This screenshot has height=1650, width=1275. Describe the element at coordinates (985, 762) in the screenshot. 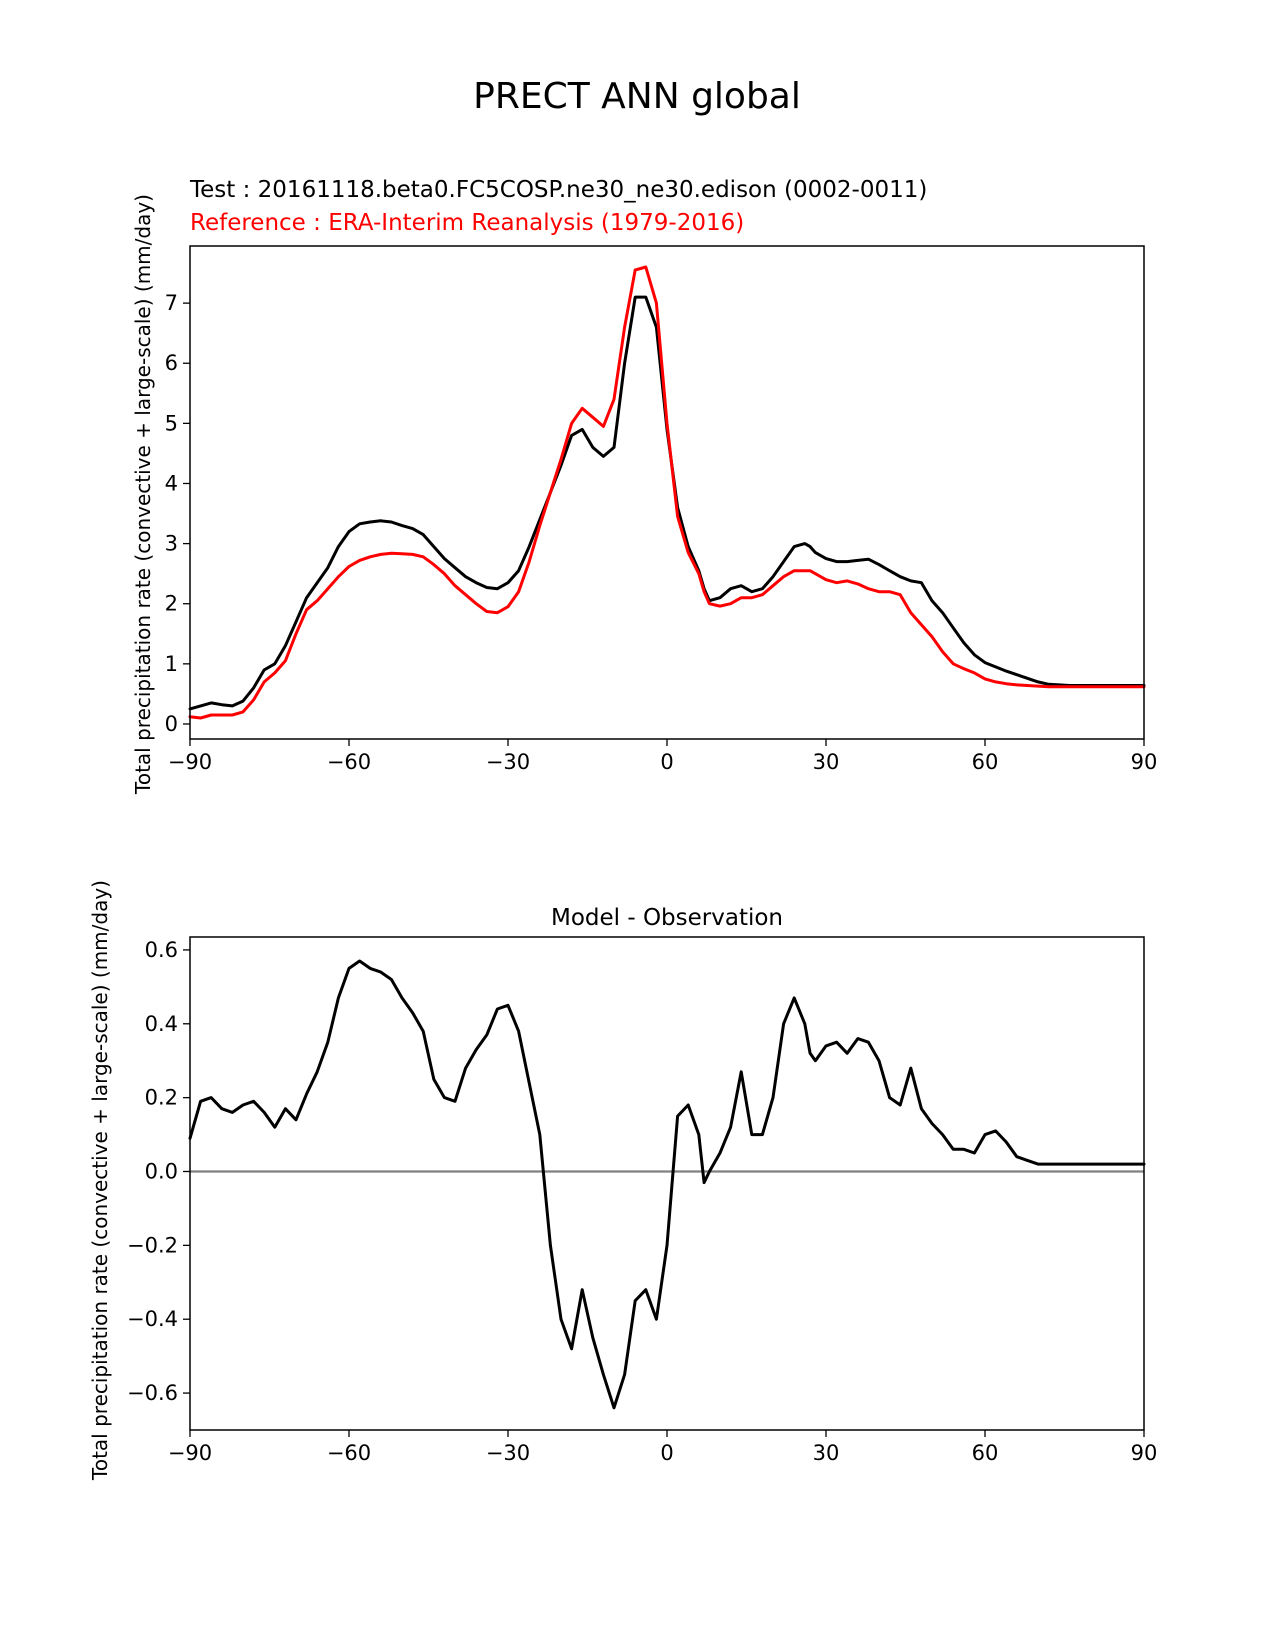

I see `top-x-tick-label: 60` at that location.